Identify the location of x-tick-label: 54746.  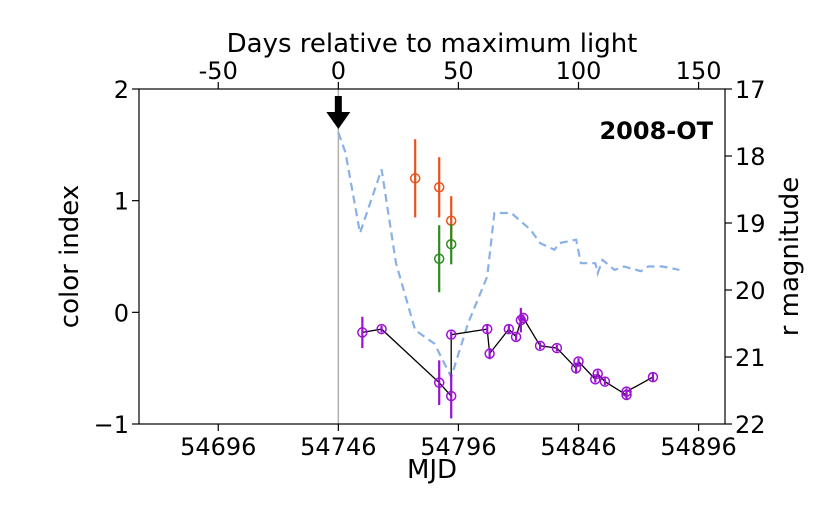
(338, 447).